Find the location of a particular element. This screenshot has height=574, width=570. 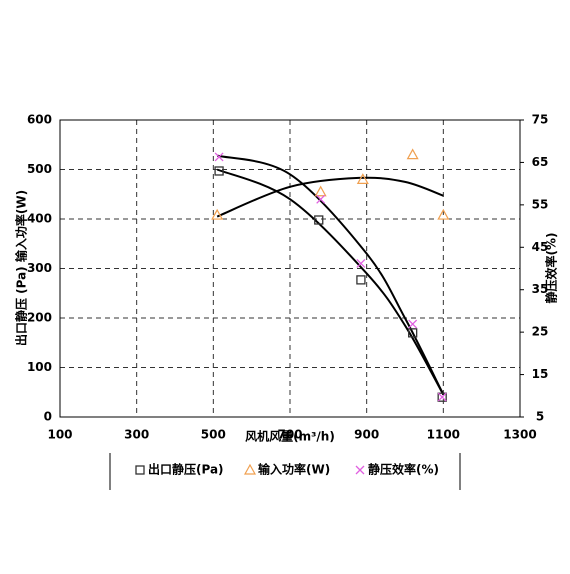

x-axis-title: 风机风量(m³/h) is located at coordinates (290, 436).